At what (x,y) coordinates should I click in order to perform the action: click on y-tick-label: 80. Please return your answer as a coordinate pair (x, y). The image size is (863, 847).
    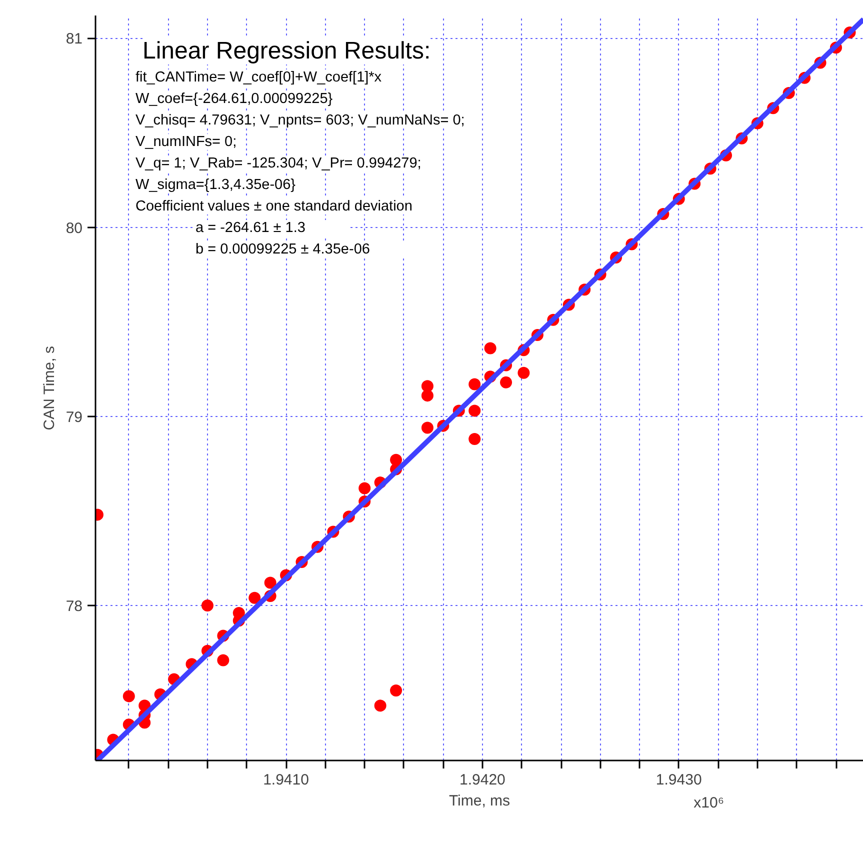
    Looking at the image, I should click on (74, 228).